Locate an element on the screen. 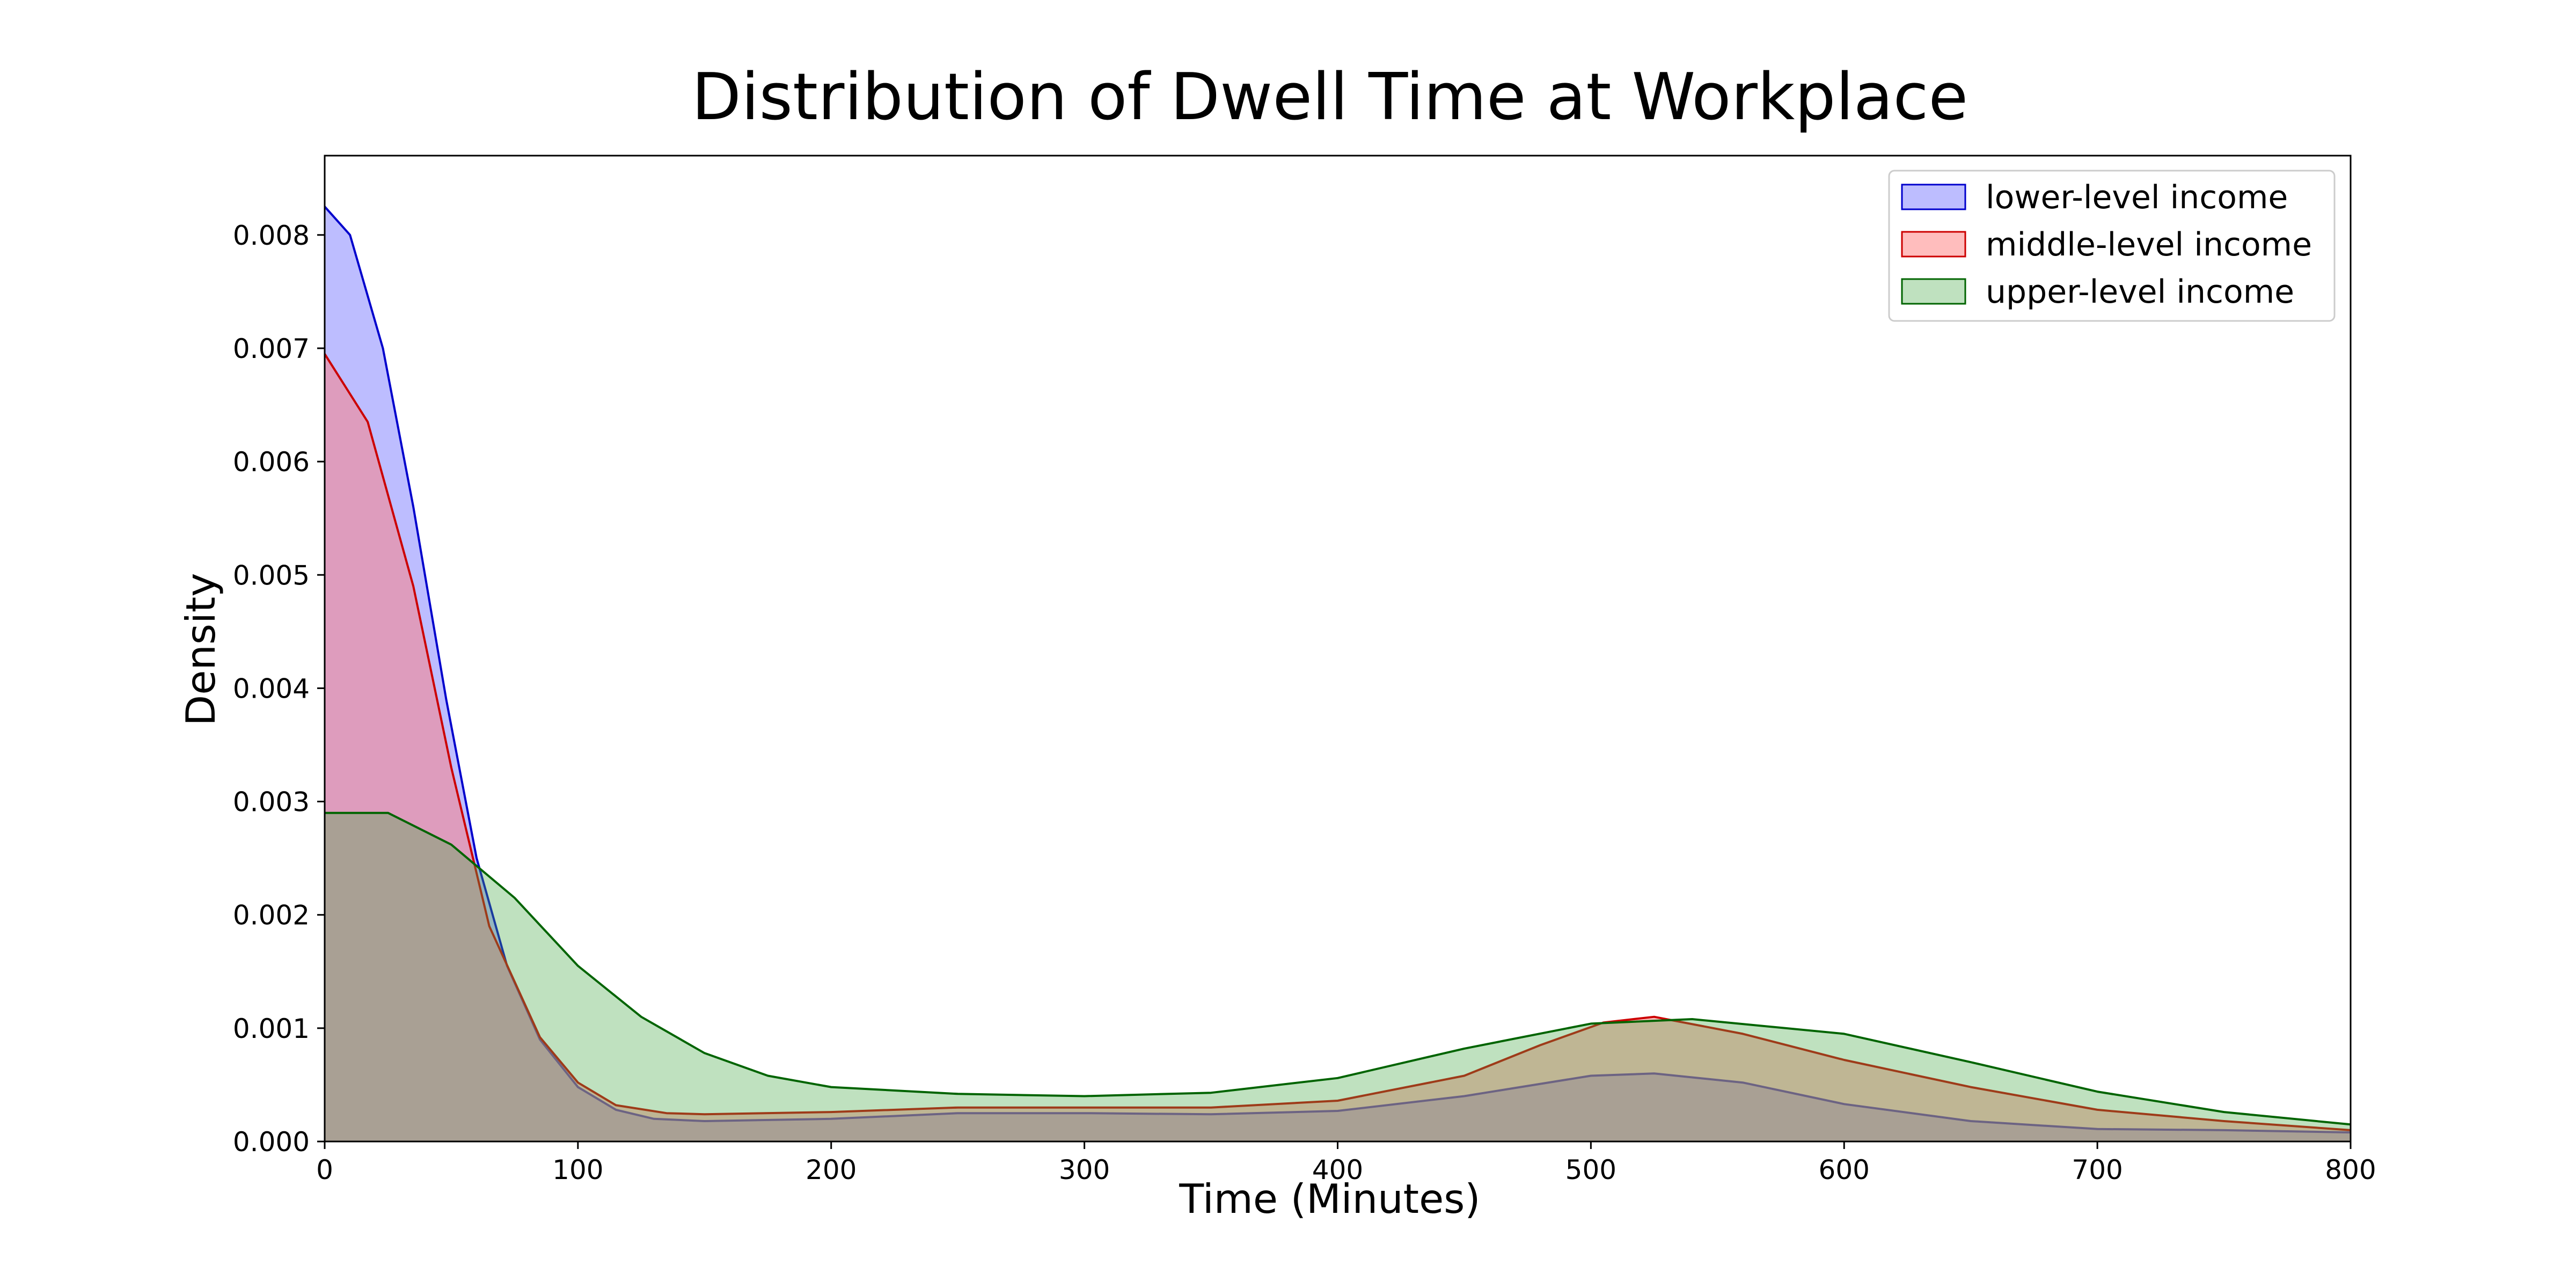 The image size is (2576, 1288). legend-label: middle-level income is located at coordinates (2149, 245).